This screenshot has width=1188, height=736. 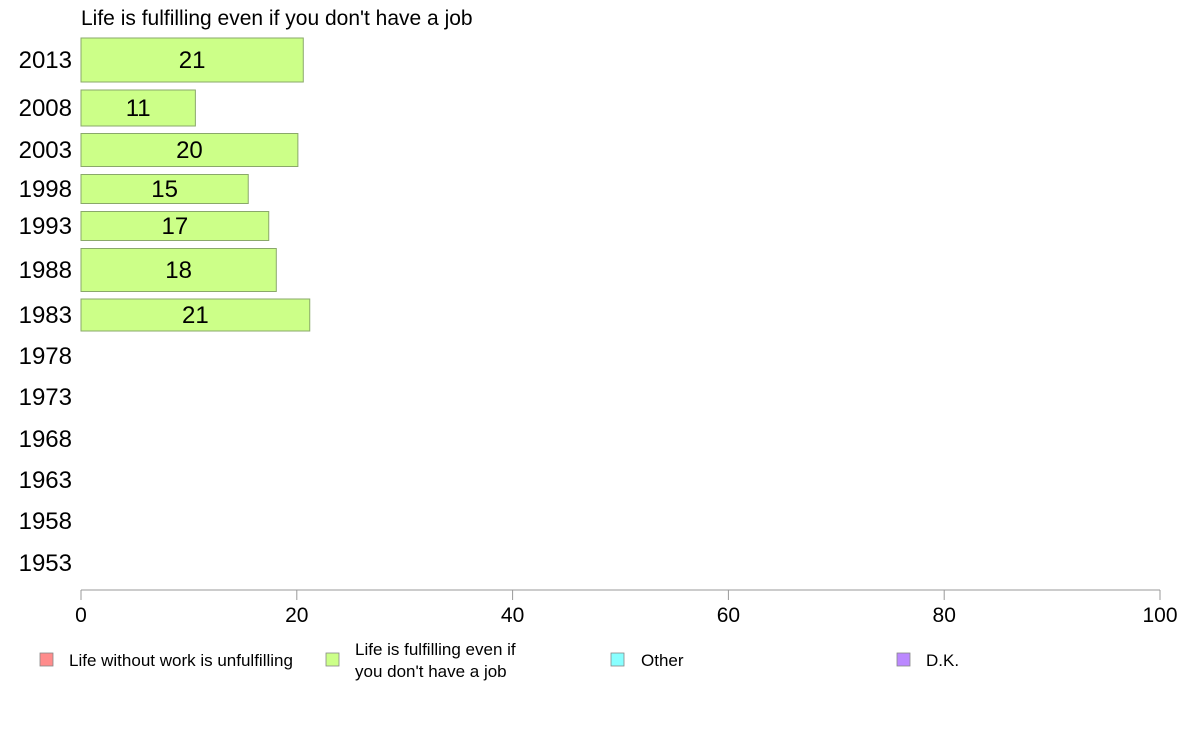 I want to click on bar-label-2003: 20, so click(x=189, y=150).